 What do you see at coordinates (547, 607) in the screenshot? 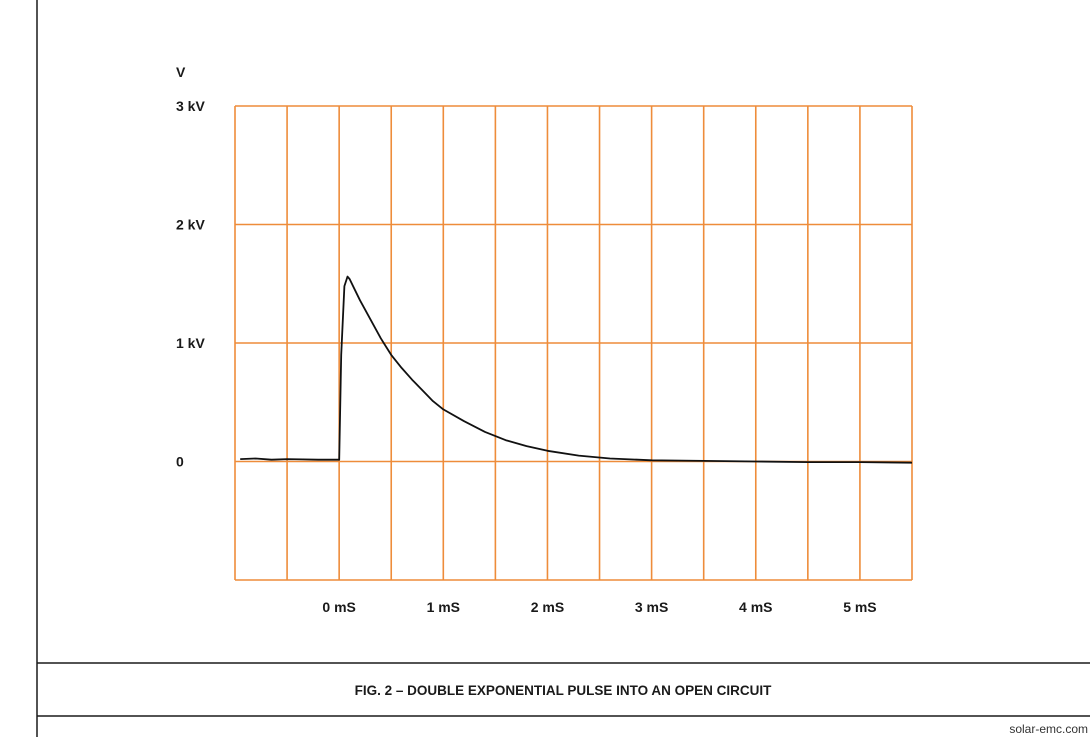
I see `x-tick-label: 2 mS` at bounding box center [547, 607].